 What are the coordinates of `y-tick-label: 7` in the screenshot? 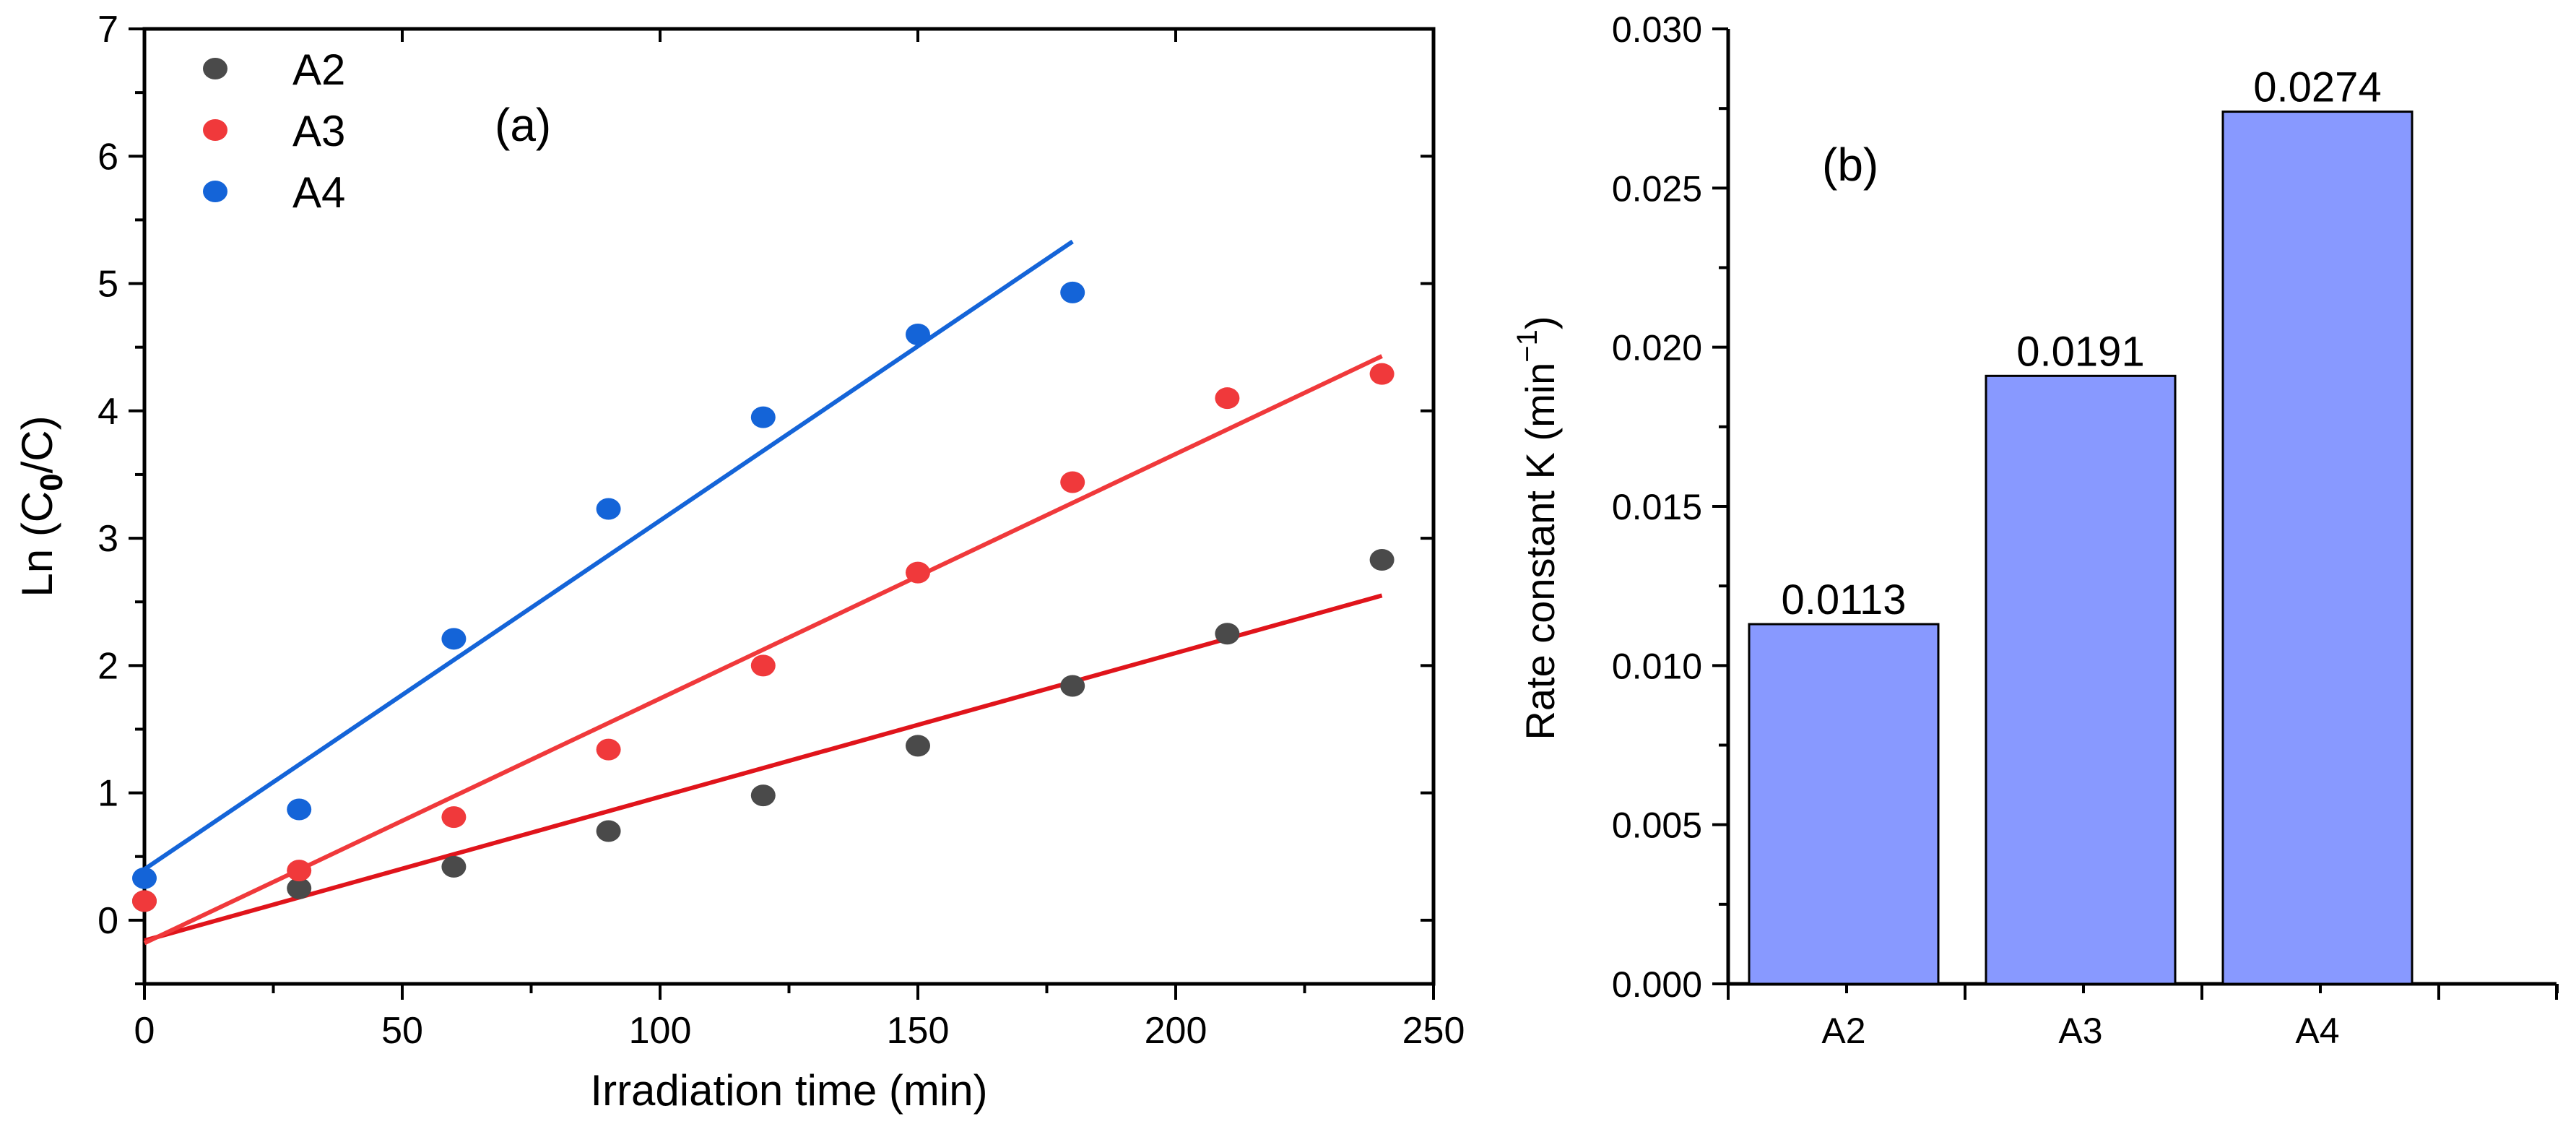 It's located at (107, 30).